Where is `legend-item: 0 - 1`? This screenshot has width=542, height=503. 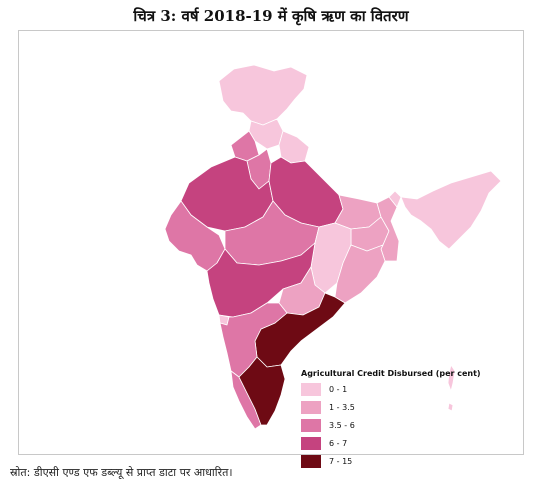 legend-item: 0 - 1 is located at coordinates (376, 389).